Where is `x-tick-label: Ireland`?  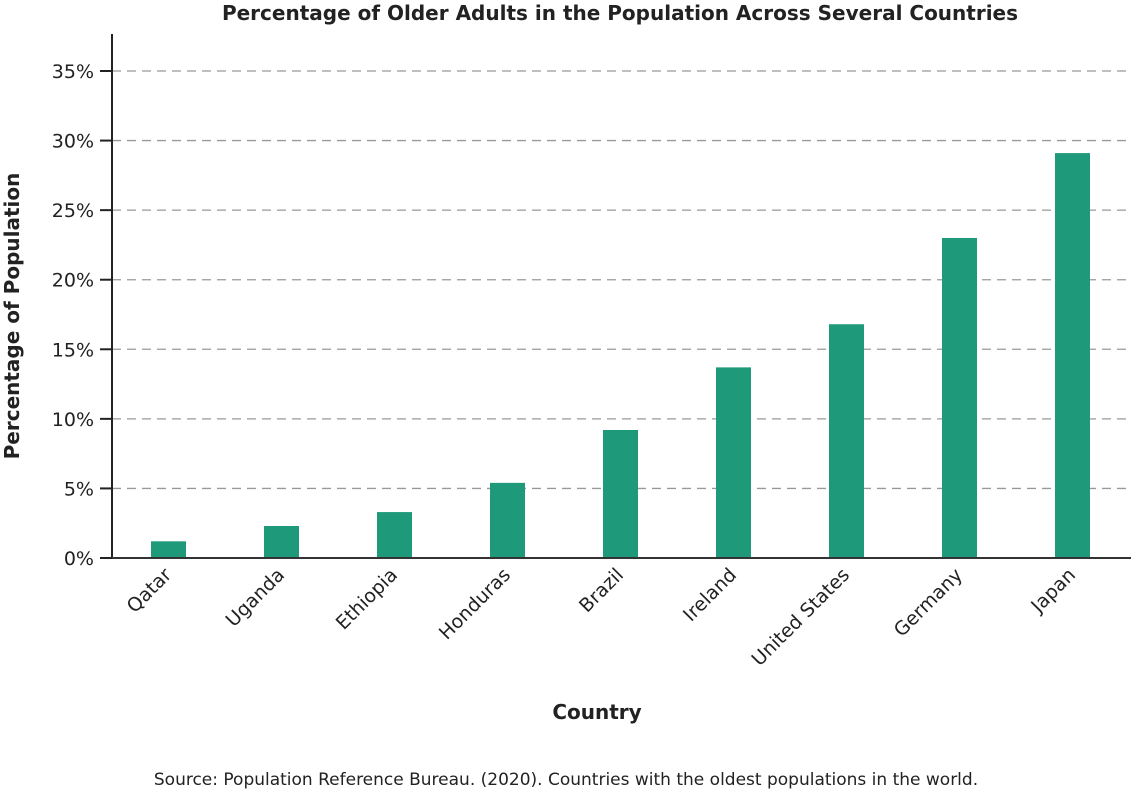
x-tick-label: Ireland is located at coordinates (710, 595).